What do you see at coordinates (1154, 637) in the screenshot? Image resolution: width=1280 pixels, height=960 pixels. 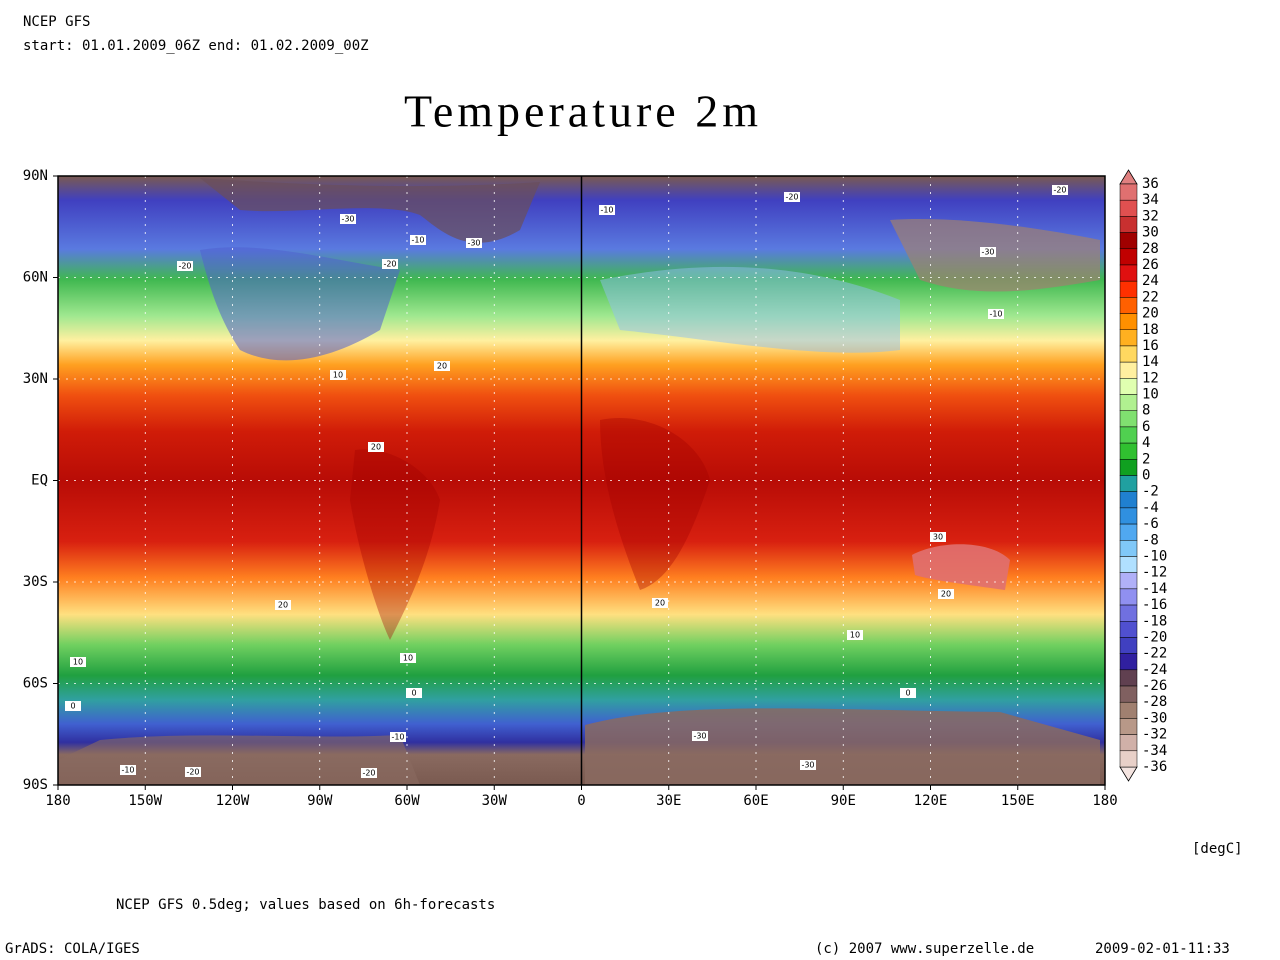 I see `colorbar-label: -20` at bounding box center [1154, 637].